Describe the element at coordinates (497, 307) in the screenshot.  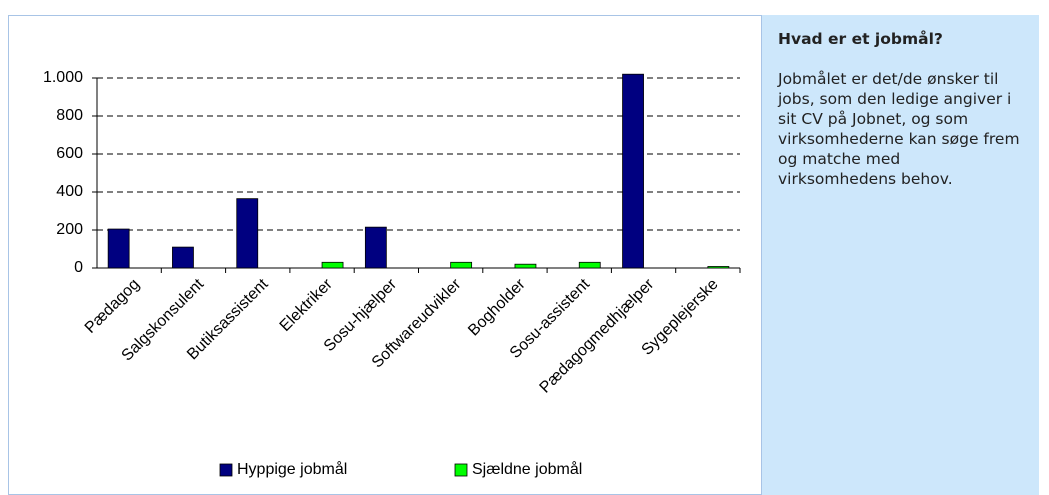
I see `x-tick-label: Bogholder` at that location.